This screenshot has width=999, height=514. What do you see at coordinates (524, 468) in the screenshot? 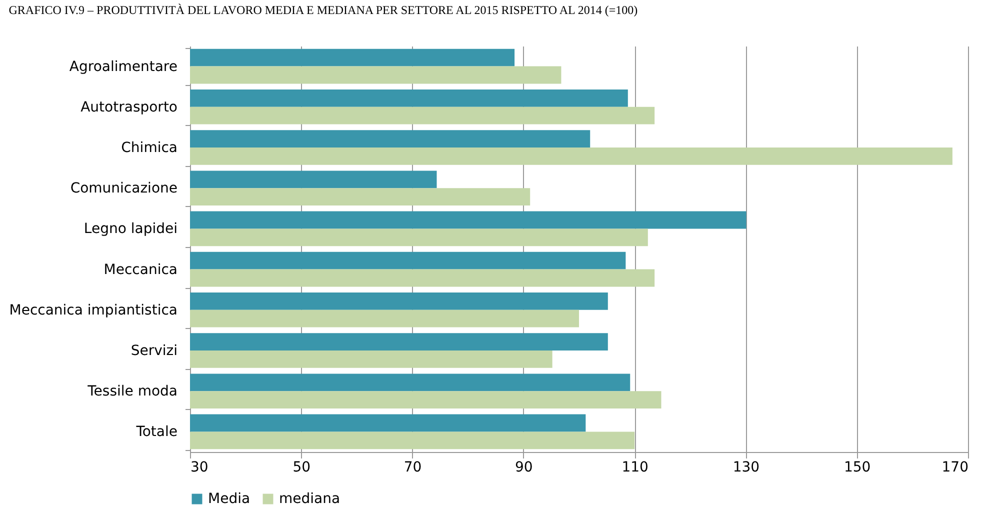
I see `x-tick-label: 90` at bounding box center [524, 468].